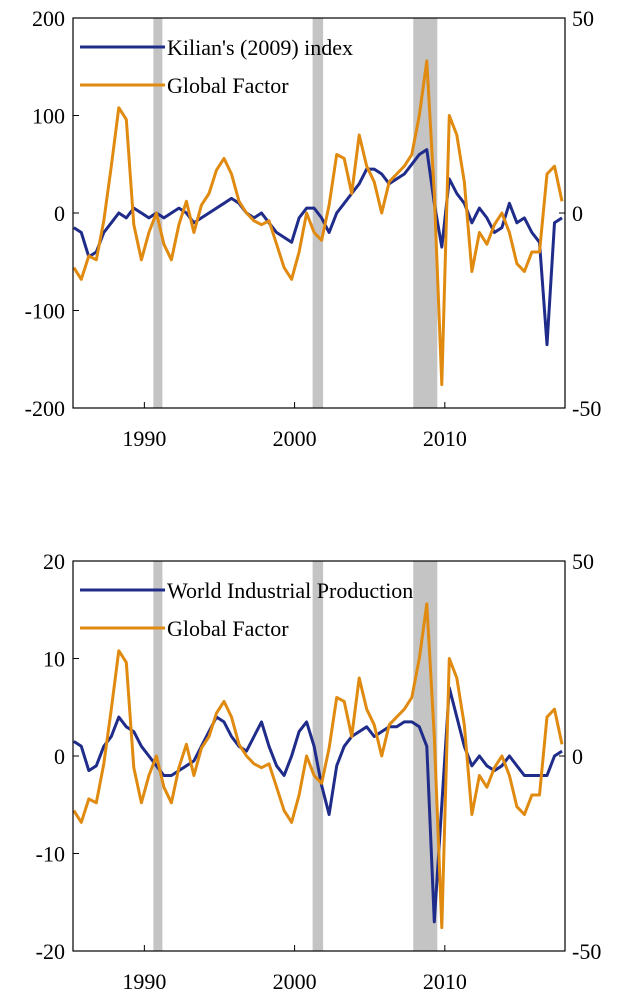  I want to click on legend-label: World Industrial Production, so click(290, 590).